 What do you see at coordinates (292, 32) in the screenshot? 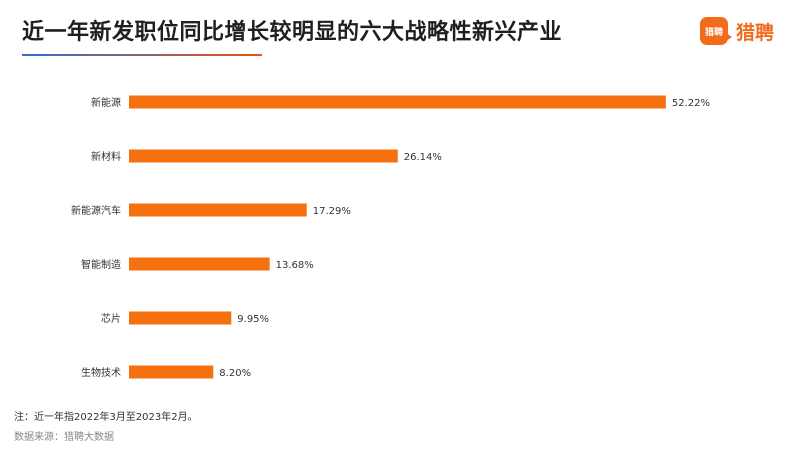
I see `chart-title: 近一年新发职位同比增长较明显的六大战略性新兴产业` at bounding box center [292, 32].